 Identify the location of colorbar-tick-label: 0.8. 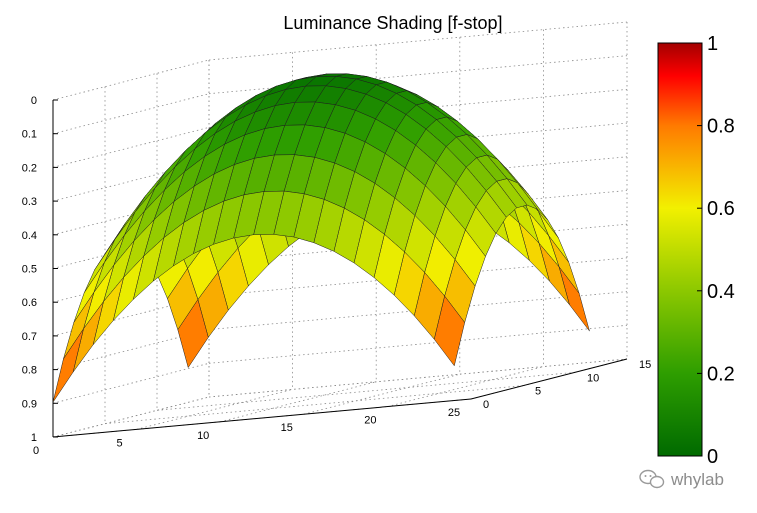
(721, 127).